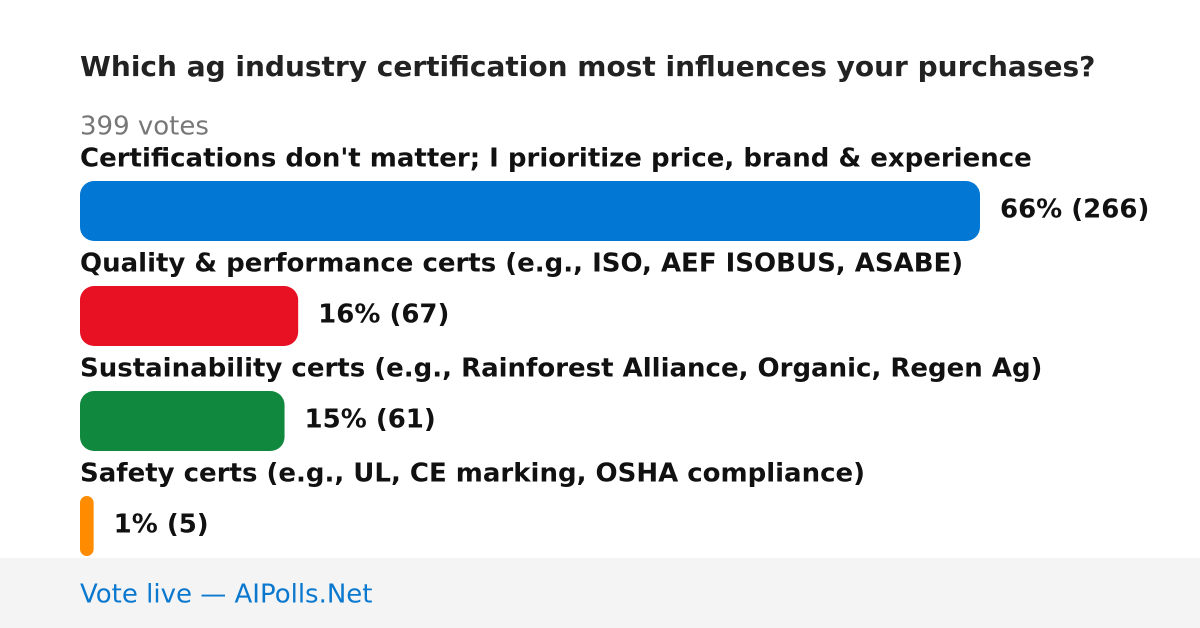 This screenshot has height=628, width=1200. What do you see at coordinates (370, 420) in the screenshot?
I see `value-label: 15% (61)` at bounding box center [370, 420].